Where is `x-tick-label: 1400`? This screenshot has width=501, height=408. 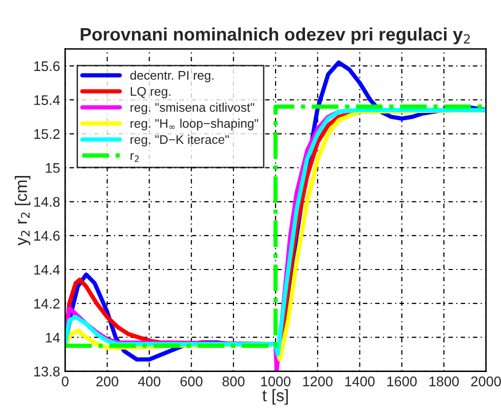 x-tick-label: 1400 is located at coordinates (360, 381).